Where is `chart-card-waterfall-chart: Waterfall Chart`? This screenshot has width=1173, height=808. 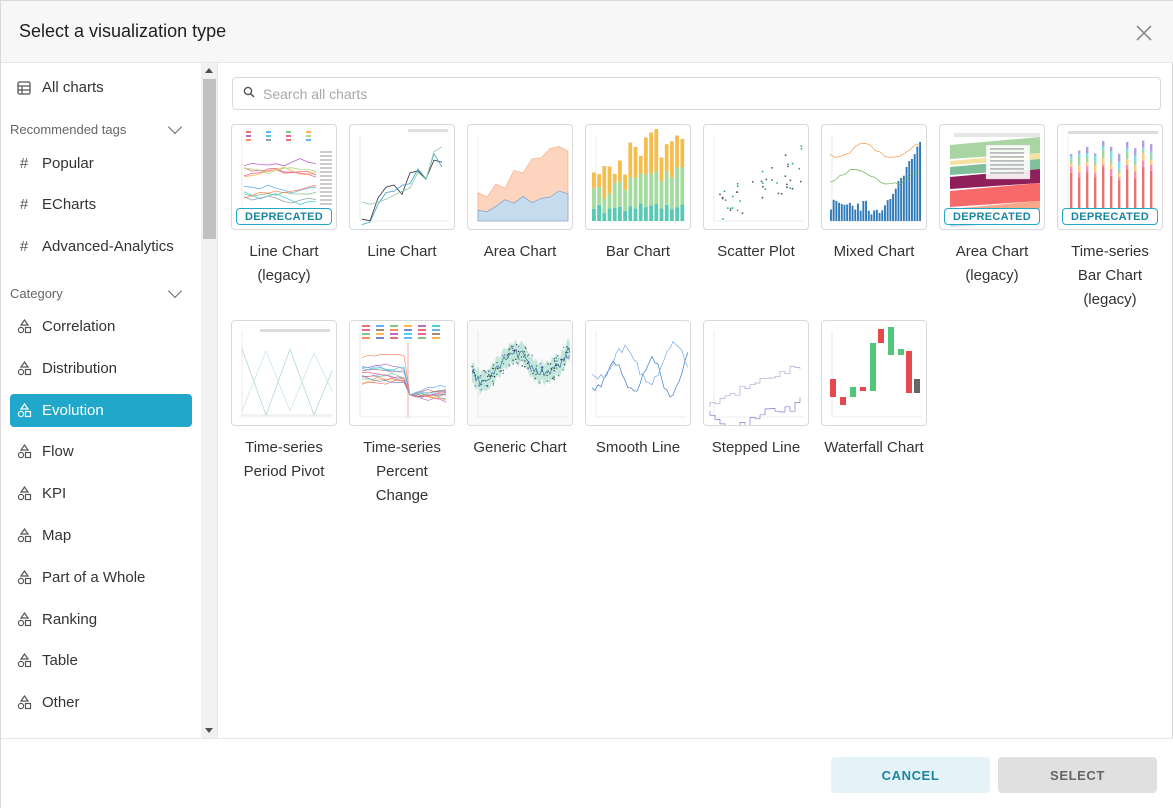
chart-card-waterfall-chart: Waterfall Chart is located at coordinates (874, 390).